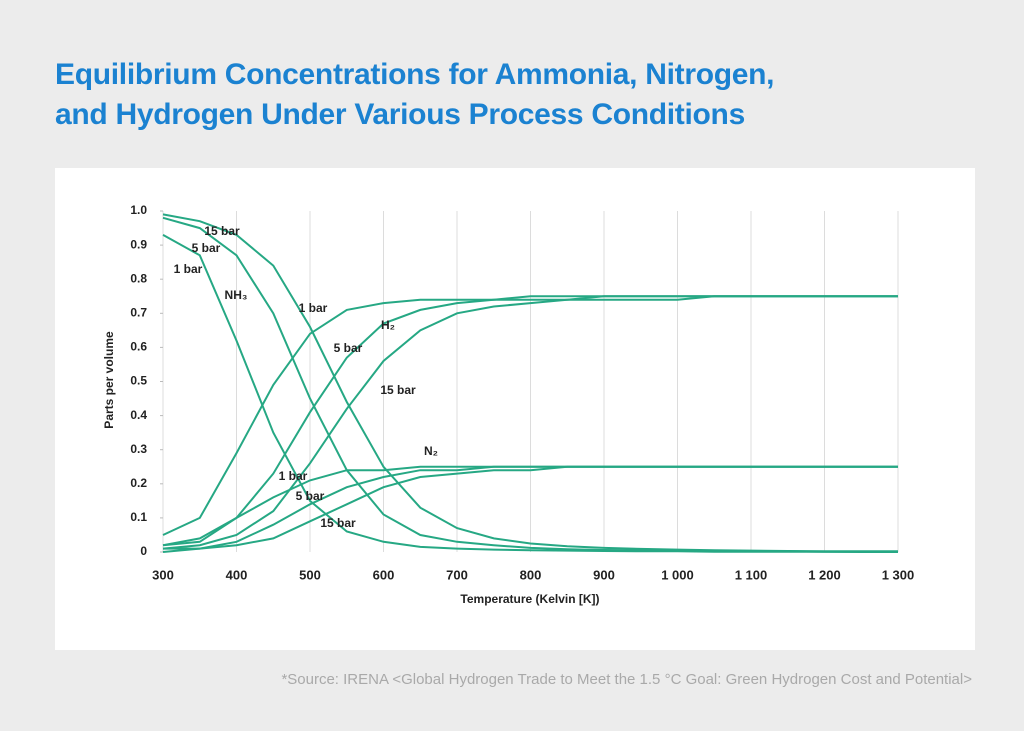 This screenshot has width=1024, height=731. I want to click on x-tick-label: 900, so click(604, 574).